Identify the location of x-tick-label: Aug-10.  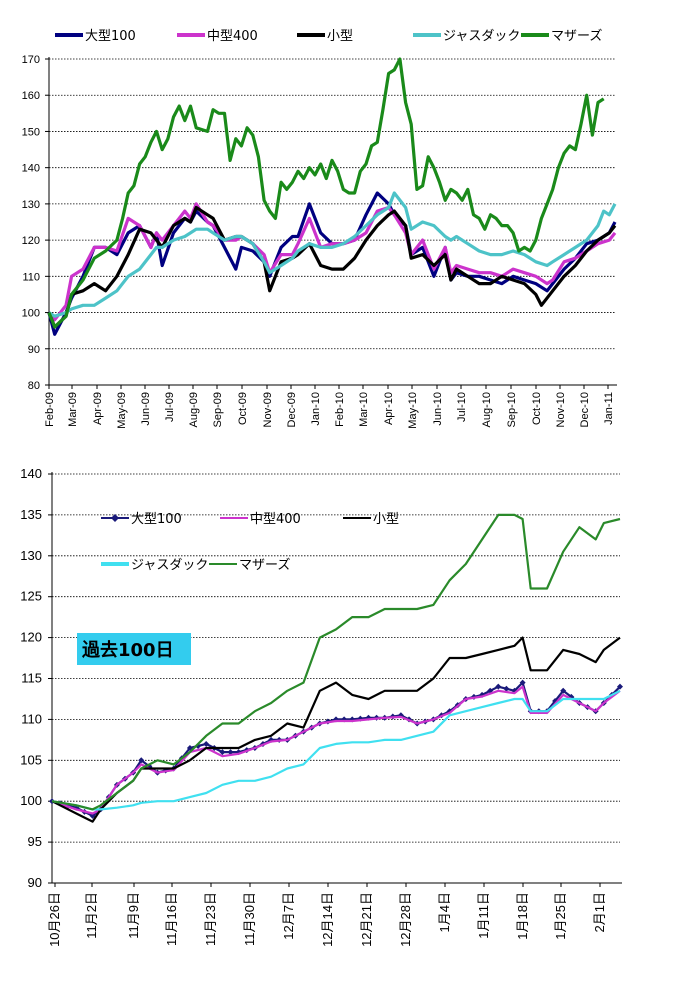
(487, 409).